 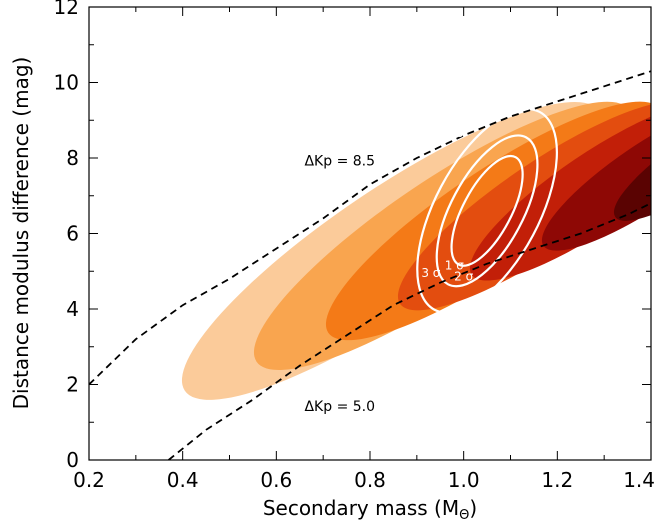 I want to click on x-tick-label-0.2: 0.2, so click(x=89, y=480).